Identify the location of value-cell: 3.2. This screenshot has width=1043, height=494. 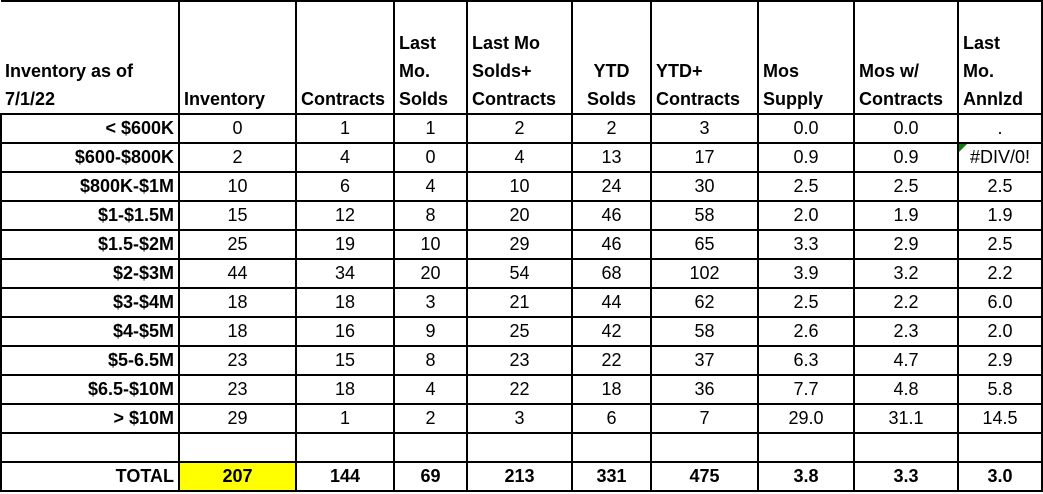
(906, 273).